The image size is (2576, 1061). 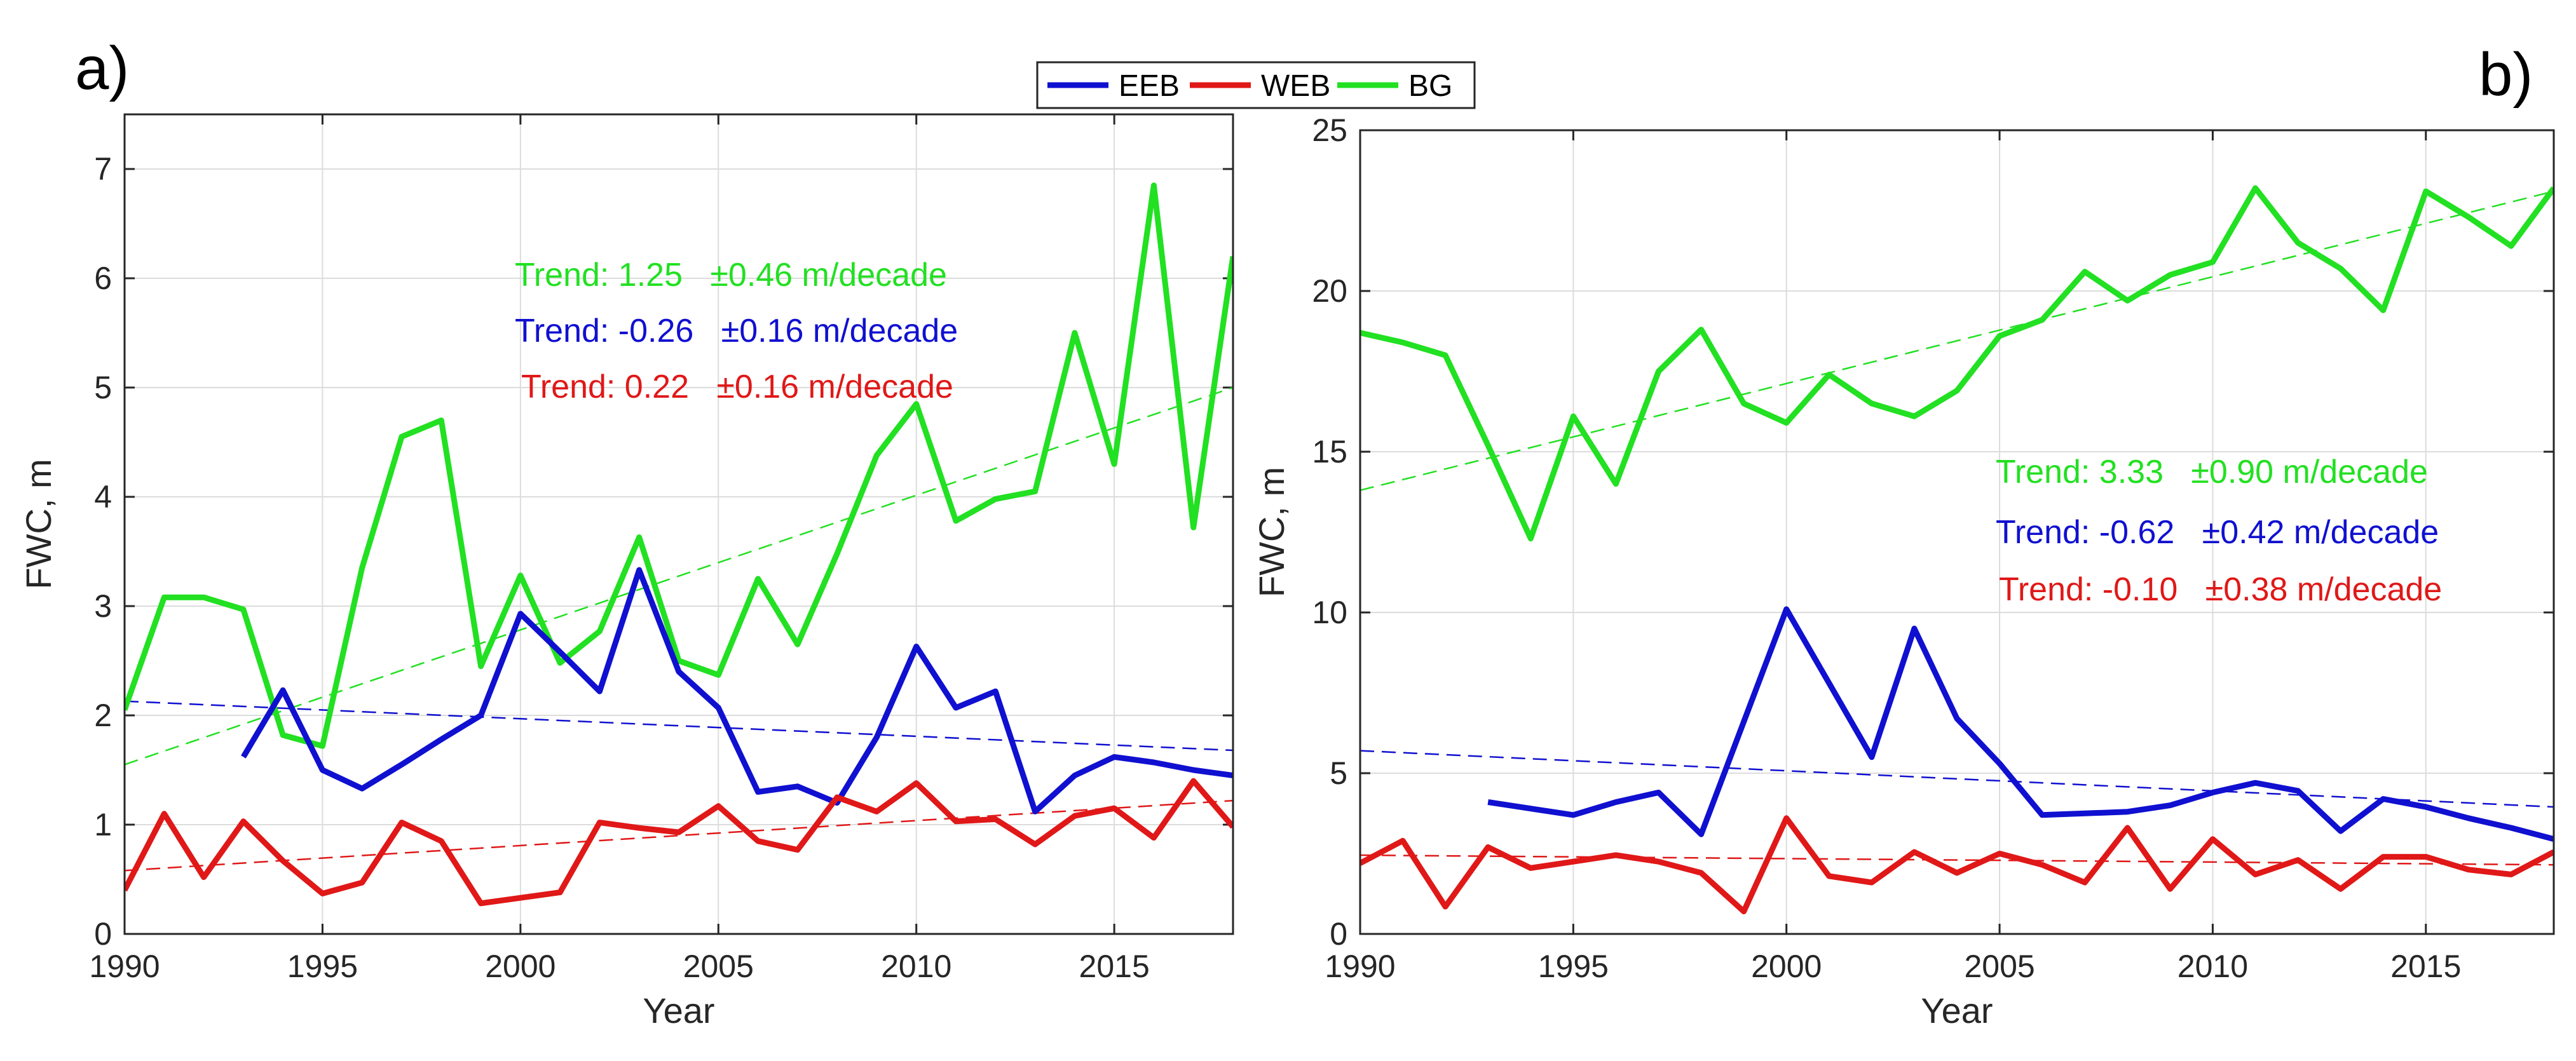 I want to click on legend: EEB WEB BG, so click(x=1256, y=85).